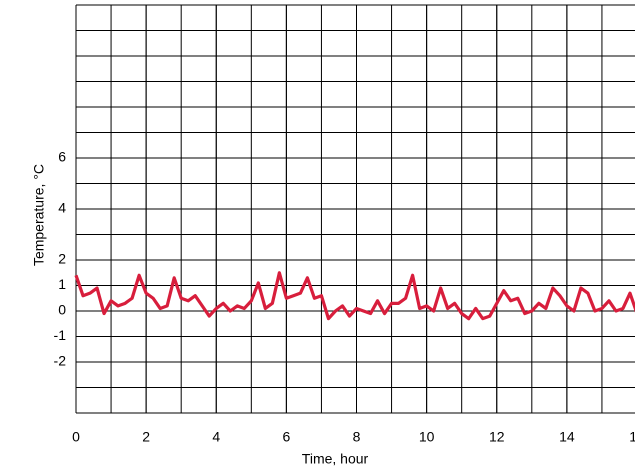 The width and height of the screenshot is (635, 472). What do you see at coordinates (60, 361) in the screenshot?
I see `y-tick-label: -2` at bounding box center [60, 361].